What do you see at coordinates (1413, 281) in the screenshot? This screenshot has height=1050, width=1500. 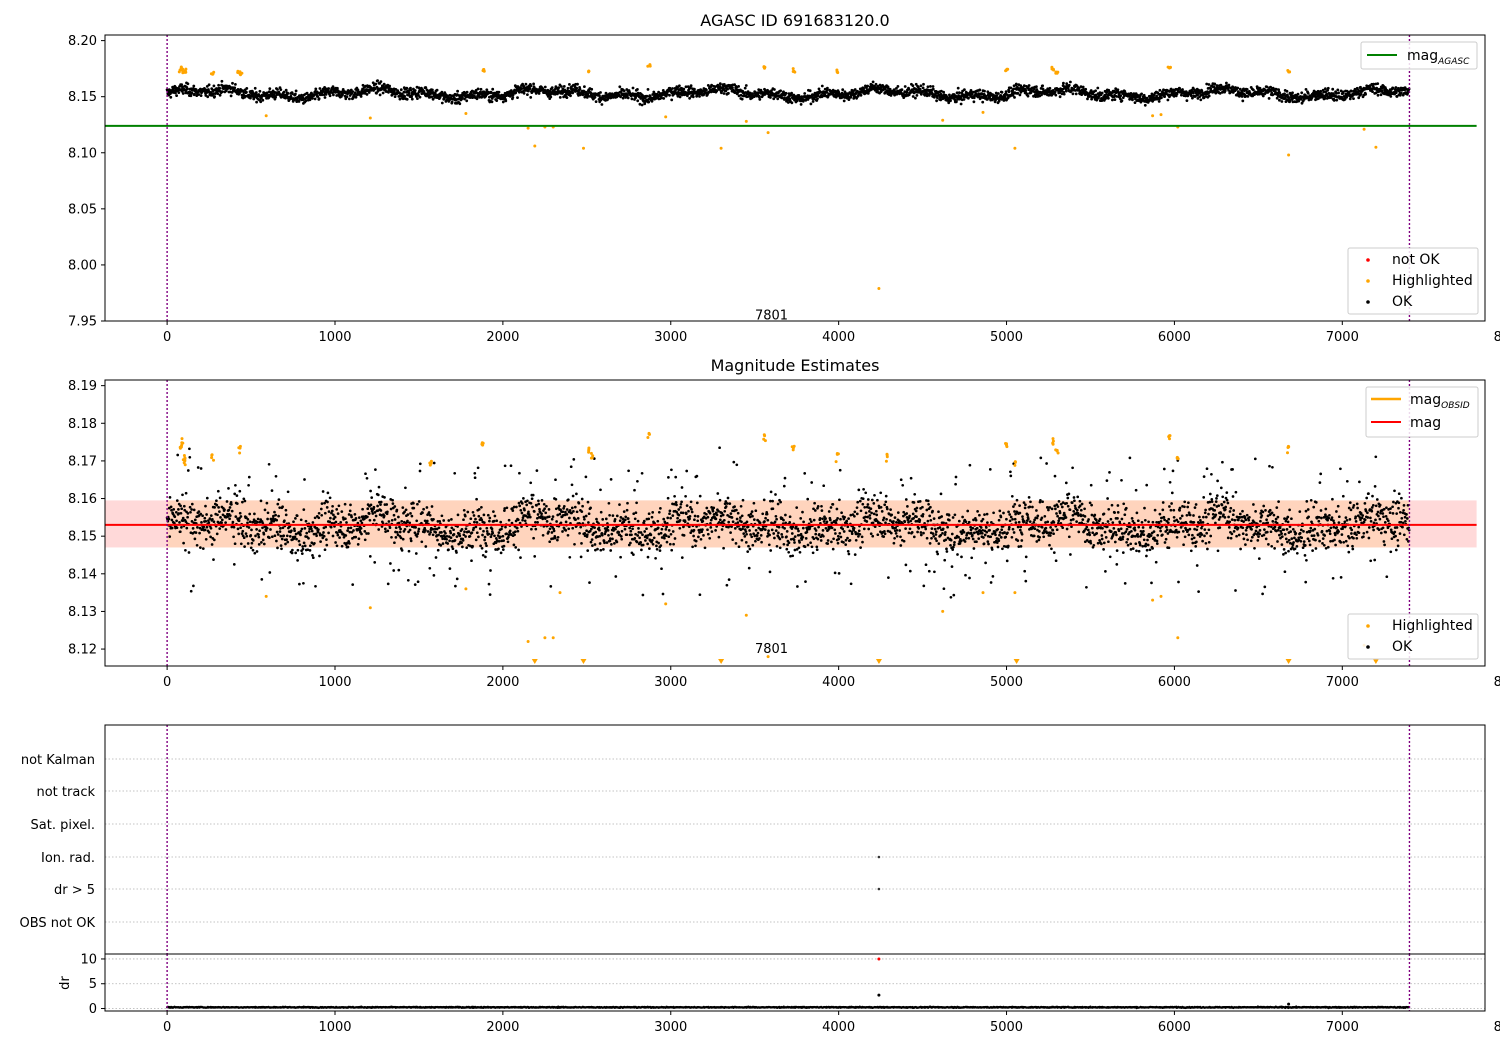 I see `panel-agasc-point-legend: not OK Highlighted OK` at bounding box center [1413, 281].